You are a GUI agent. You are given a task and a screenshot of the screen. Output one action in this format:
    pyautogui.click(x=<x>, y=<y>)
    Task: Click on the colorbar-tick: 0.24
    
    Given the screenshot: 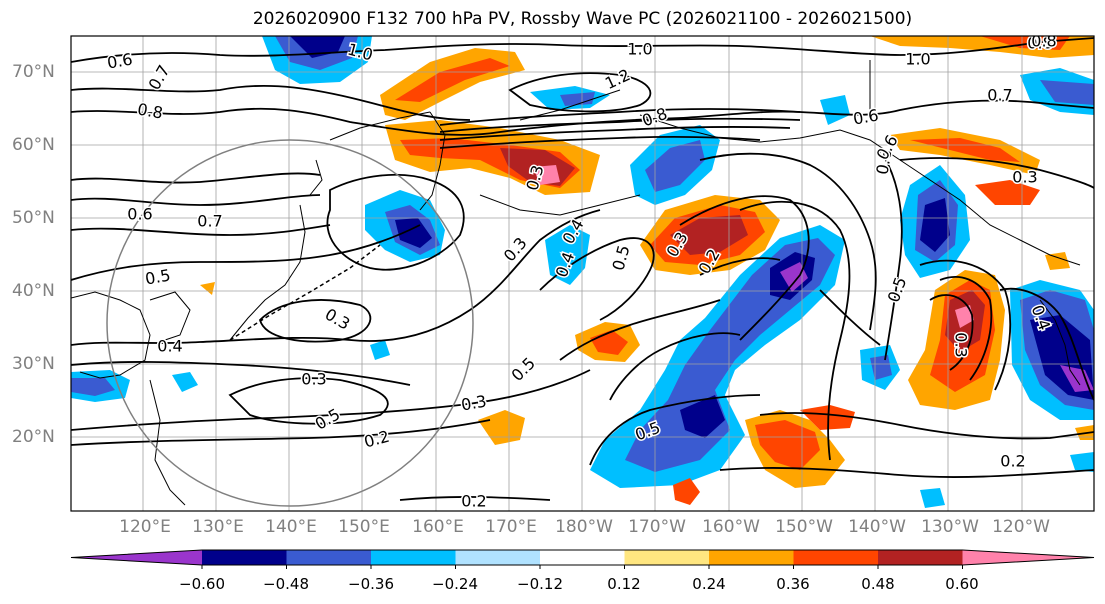 What is the action you would take?
    pyautogui.click(x=709, y=584)
    